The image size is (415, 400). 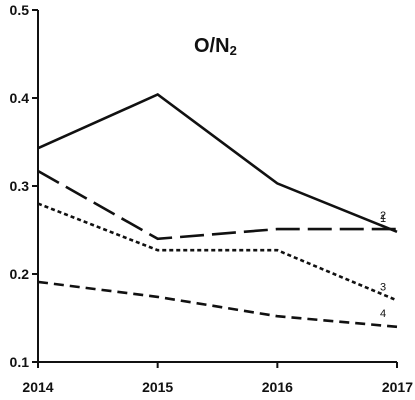 What do you see at coordinates (383, 219) in the screenshot?
I see `series-label-1: 1` at bounding box center [383, 219].